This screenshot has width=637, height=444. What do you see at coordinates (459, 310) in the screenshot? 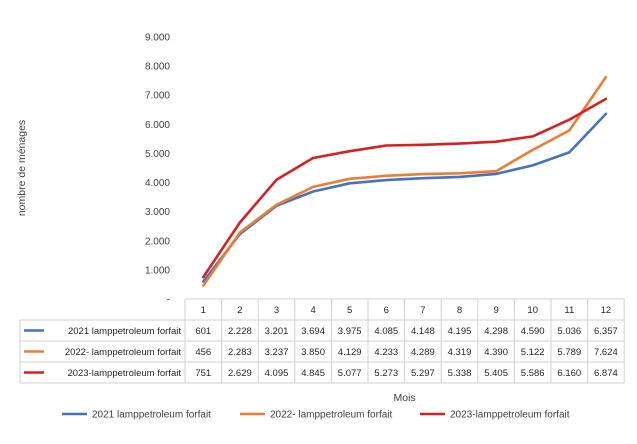
I see `x-tick-label: 8` at bounding box center [459, 310].